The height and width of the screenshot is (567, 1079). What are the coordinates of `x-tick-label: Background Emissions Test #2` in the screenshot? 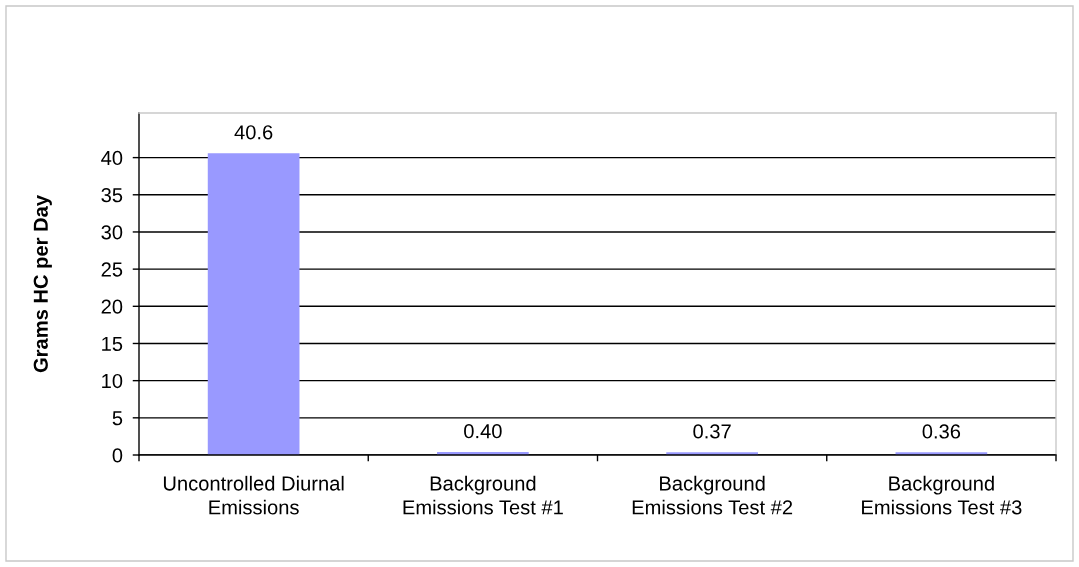 It's located at (712, 495).